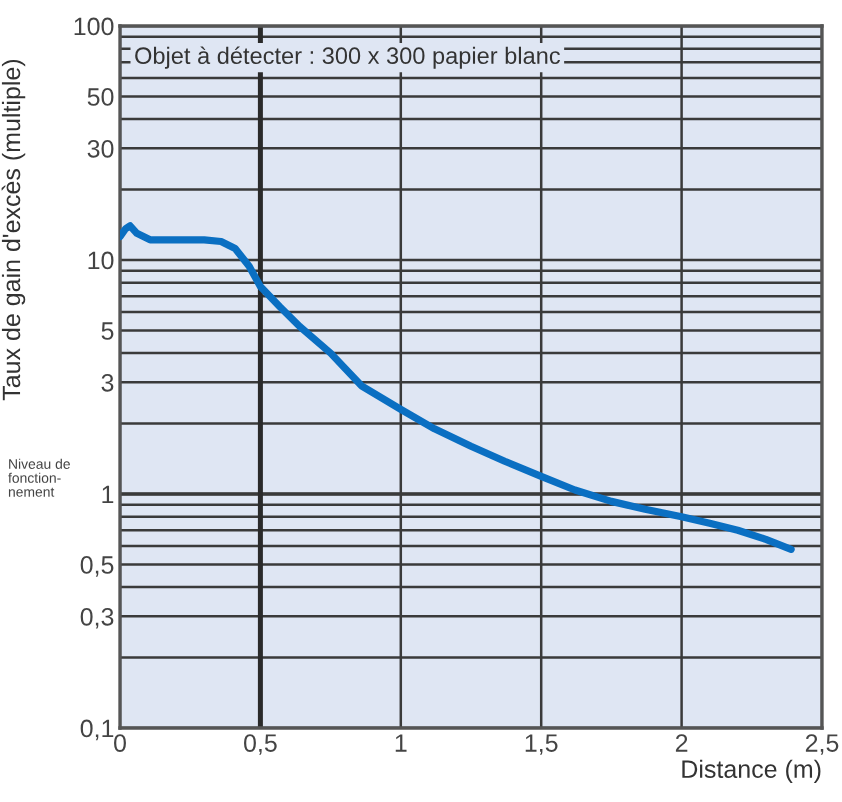  Describe the element at coordinates (108, 494) in the screenshot. I see `y-tick-label: 1` at that location.